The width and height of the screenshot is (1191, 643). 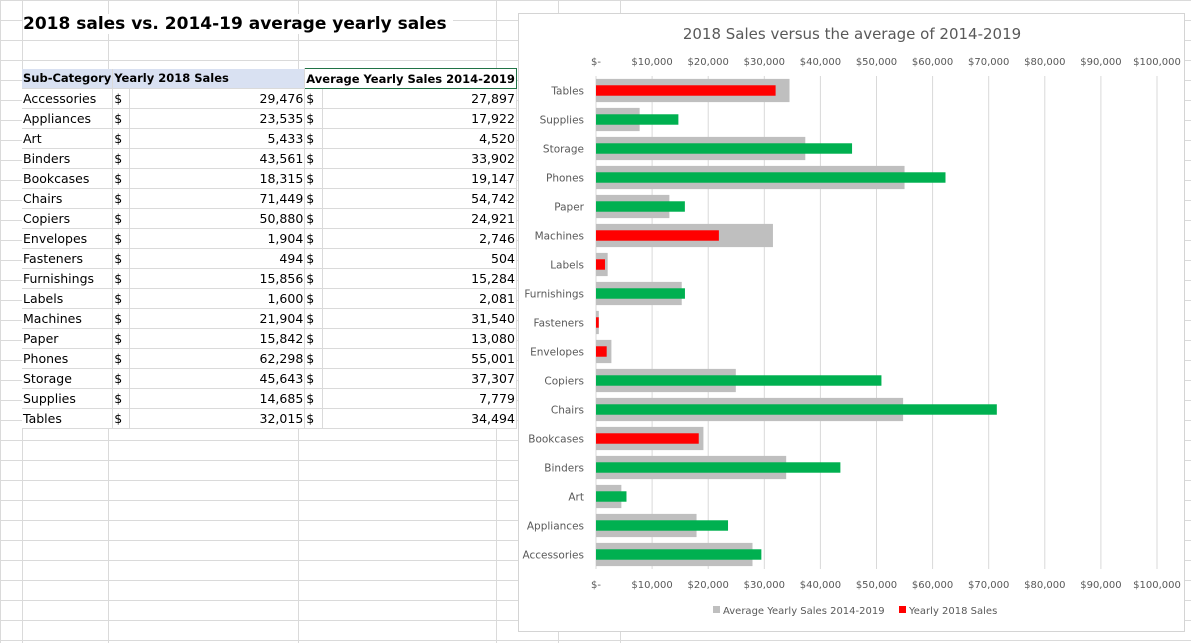 I want to click on cell-value-avg: 504, so click(x=419, y=258).